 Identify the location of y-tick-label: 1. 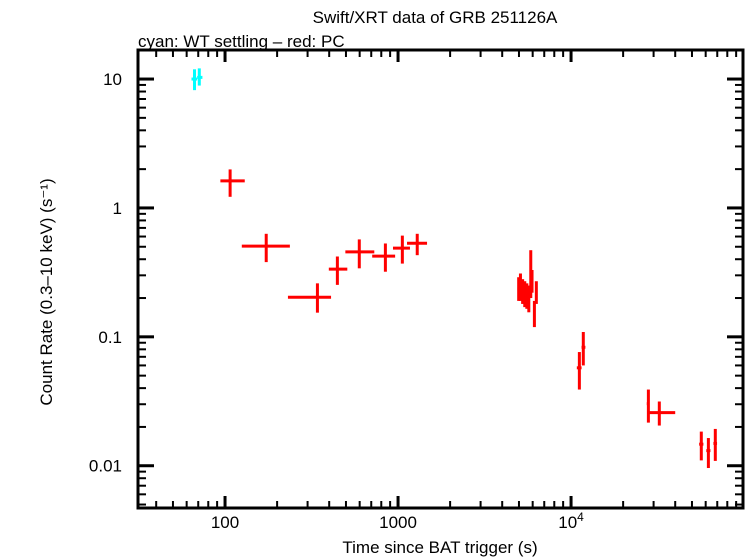
(117, 208).